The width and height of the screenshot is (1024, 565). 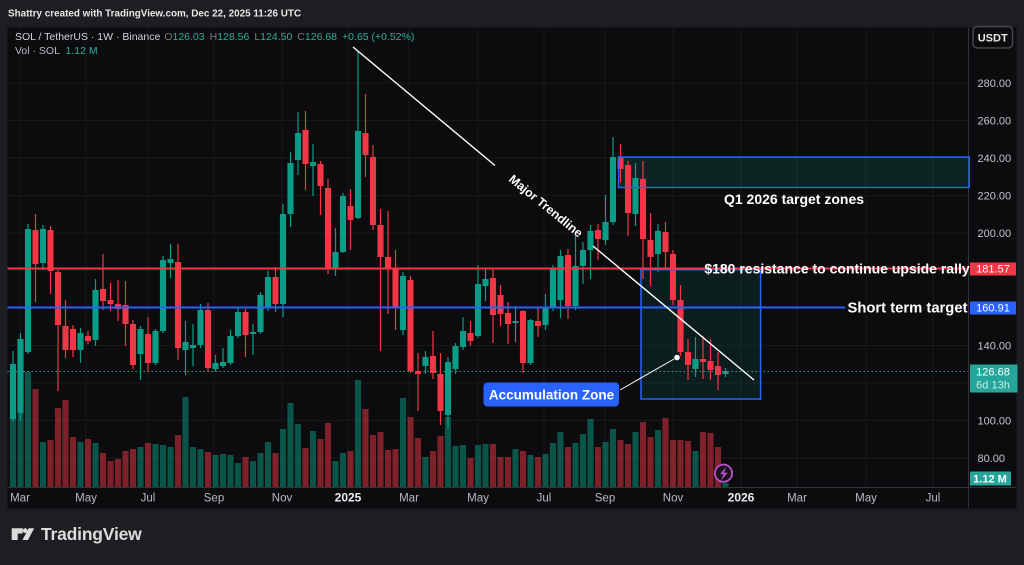 What do you see at coordinates (995, 422) in the screenshot?
I see `svg-text: 100.00` at bounding box center [995, 422].